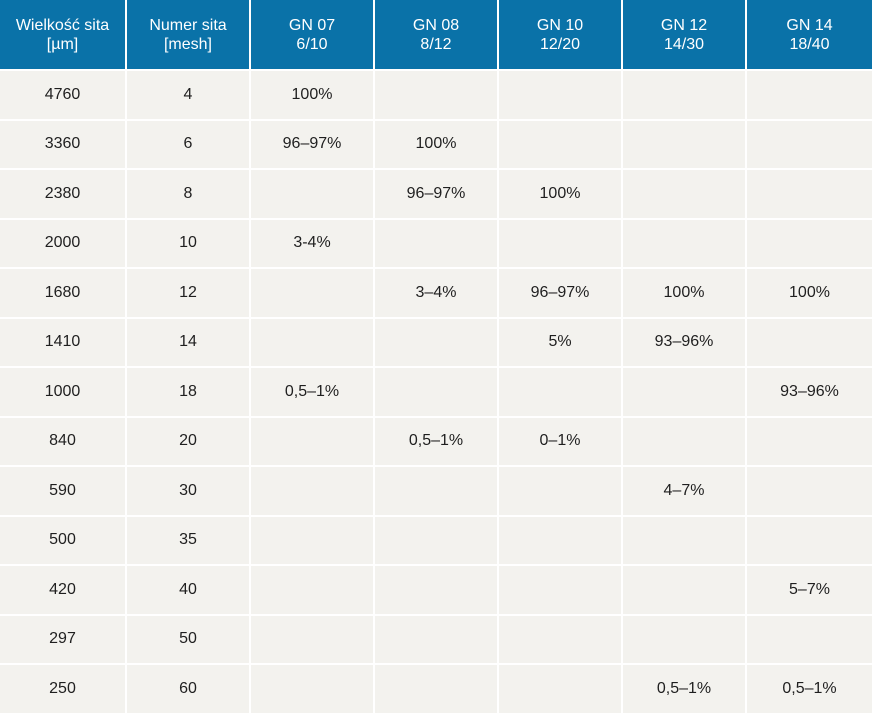 The width and height of the screenshot is (872, 713). Describe the element at coordinates (63, 143) in the screenshot. I see `cell-sieve-size: 3360` at that location.